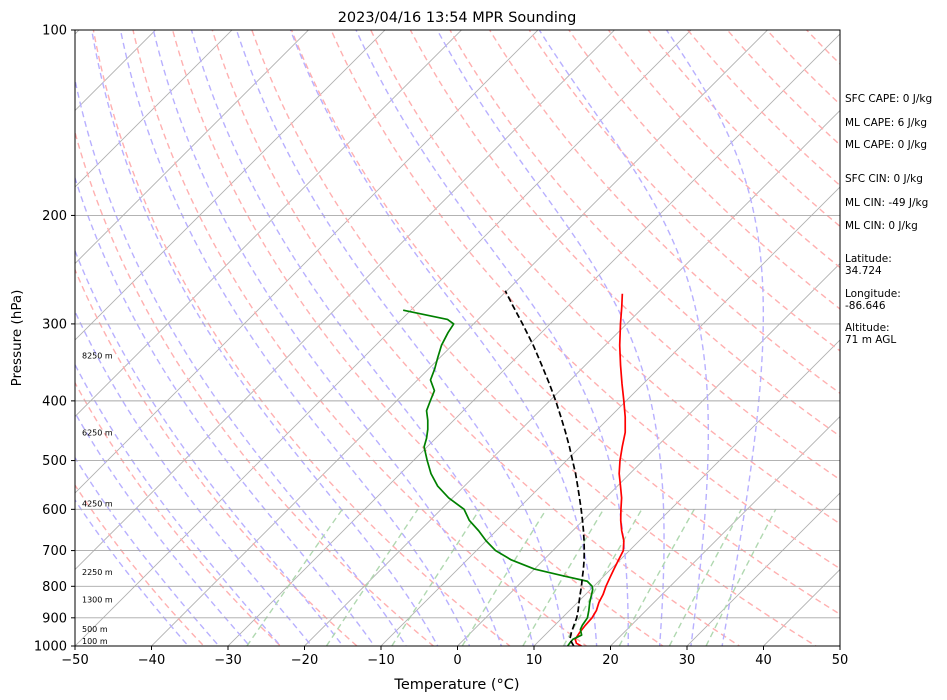 The width and height of the screenshot is (947, 700). I want to click on info-sfc-cin: SFC CIN: 0 J/kg, so click(884, 179).